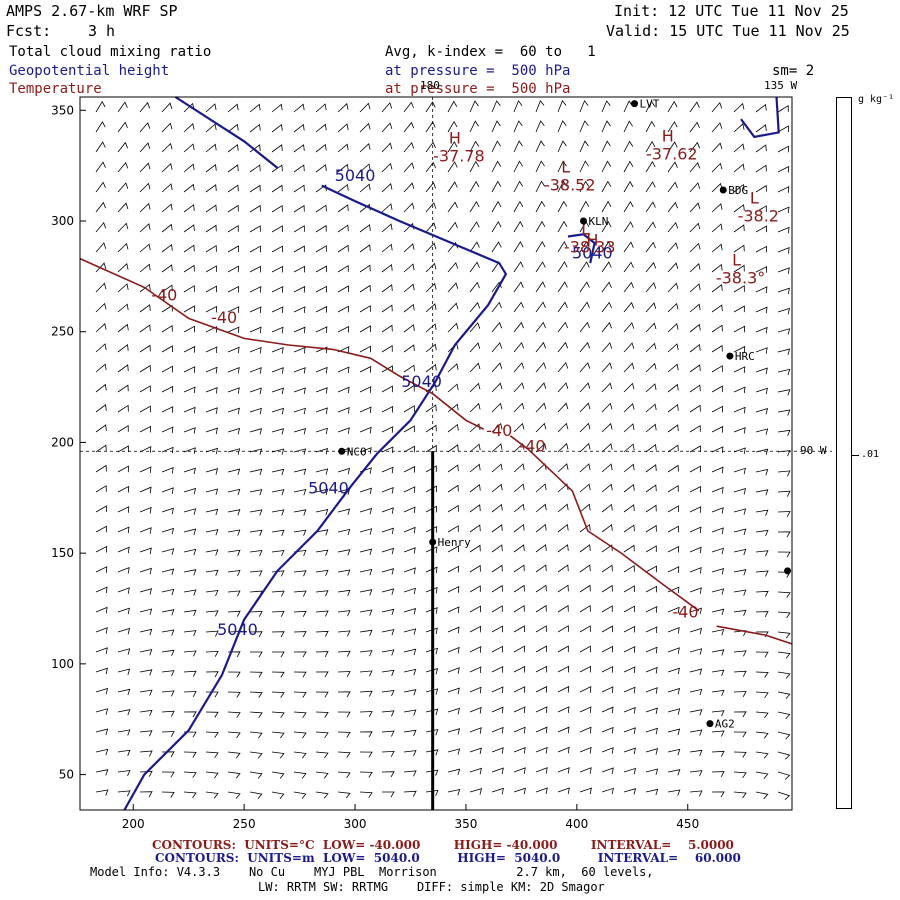 Image resolution: width=900 pixels, height=900 pixels. Describe the element at coordinates (725, 724) in the screenshot. I see `station-label: AG2` at that location.